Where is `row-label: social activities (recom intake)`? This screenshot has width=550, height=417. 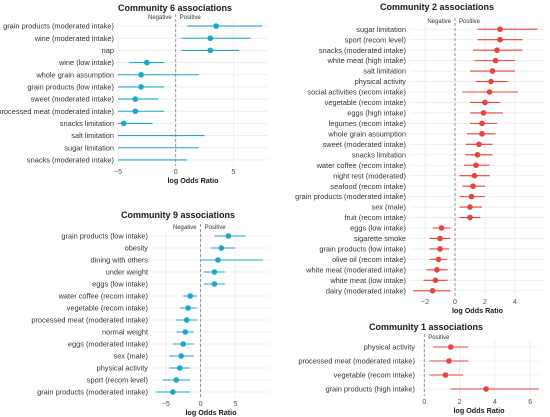 row-label: social activities (recom intake) is located at coordinates (356, 92).